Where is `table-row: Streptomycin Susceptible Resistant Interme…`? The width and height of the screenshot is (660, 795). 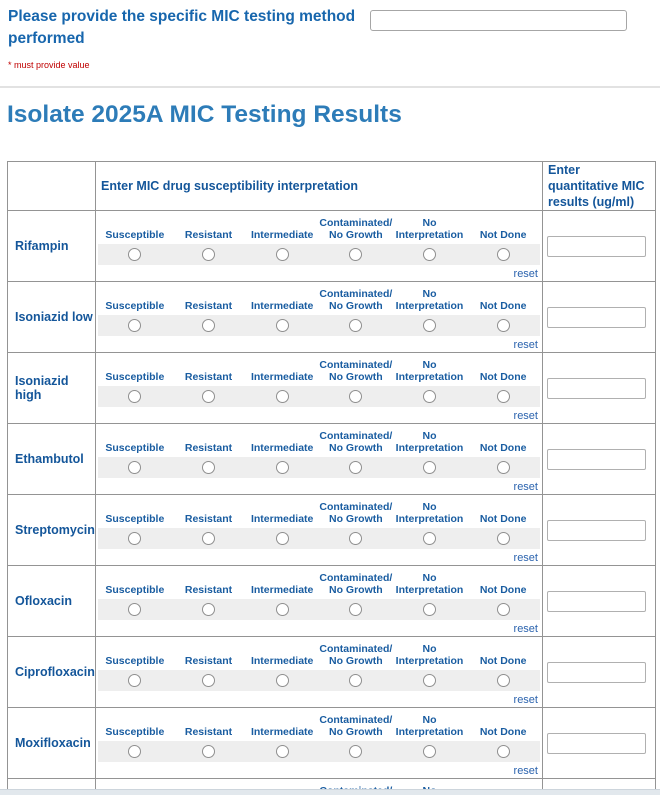
table-row: Streptomycin Susceptible Resistant Interme… is located at coordinates (331, 530).